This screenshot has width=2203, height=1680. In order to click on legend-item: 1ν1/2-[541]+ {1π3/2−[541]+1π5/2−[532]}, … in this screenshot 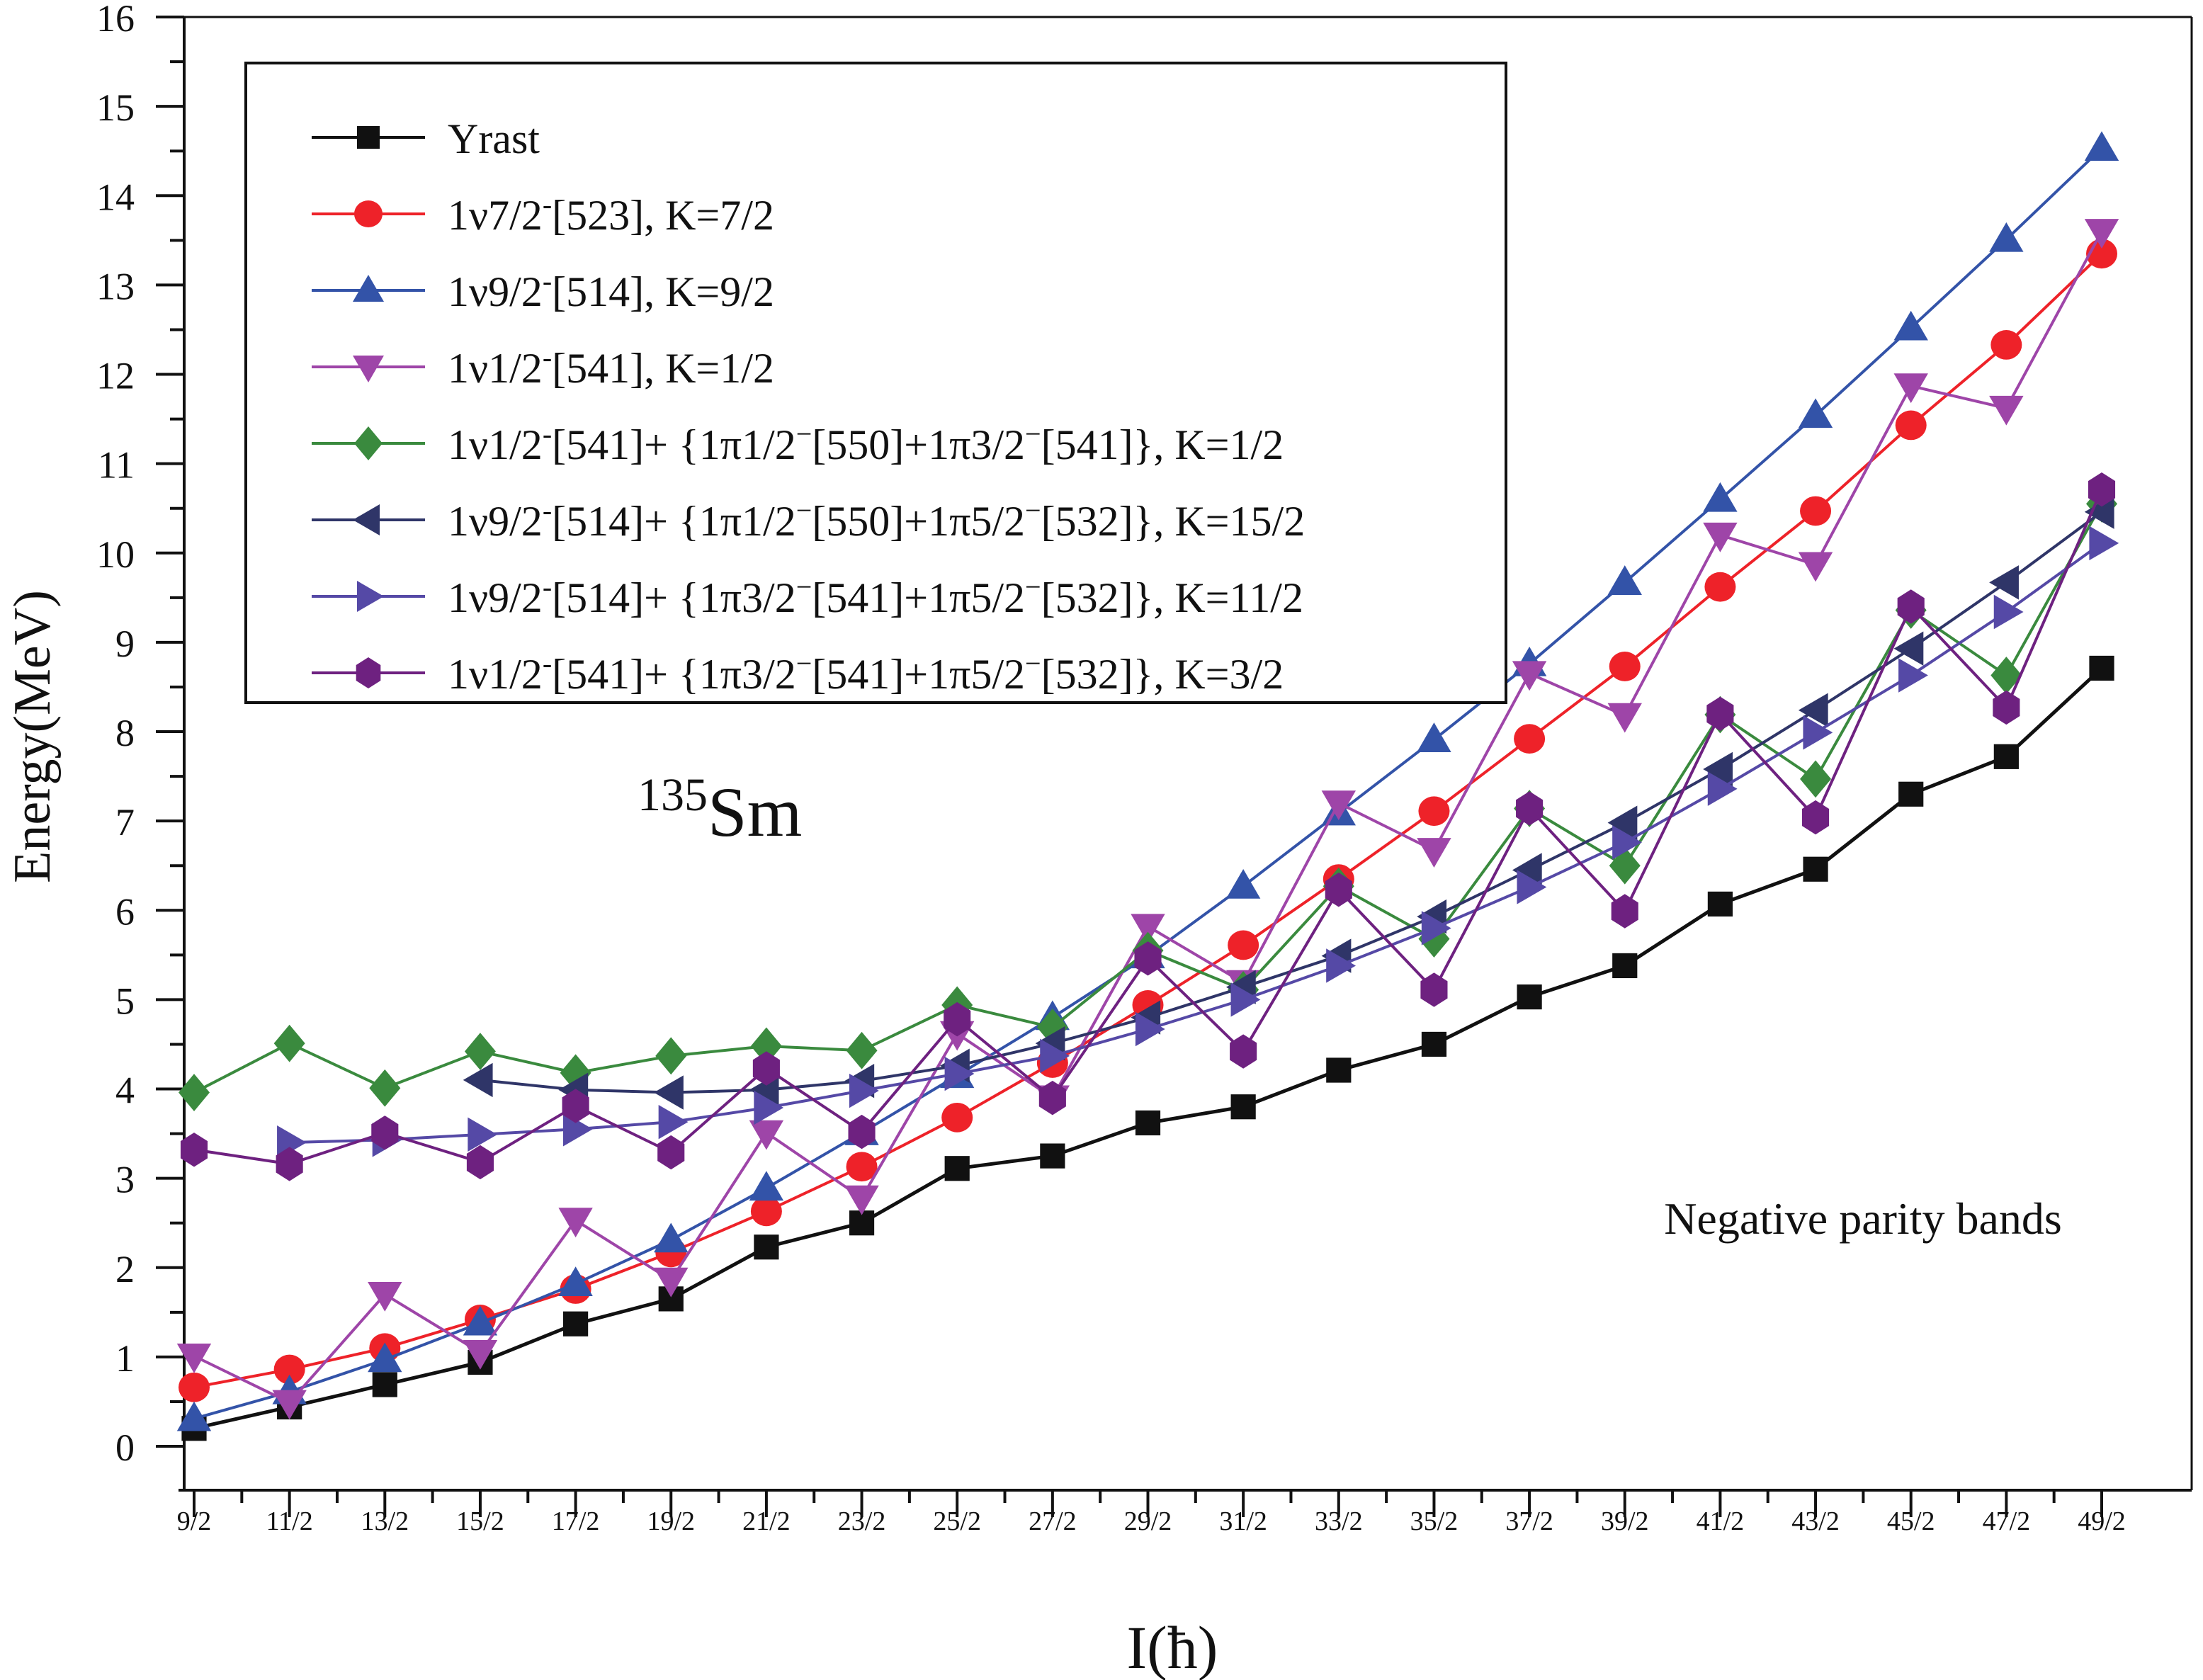, I will do `click(798, 672)`.